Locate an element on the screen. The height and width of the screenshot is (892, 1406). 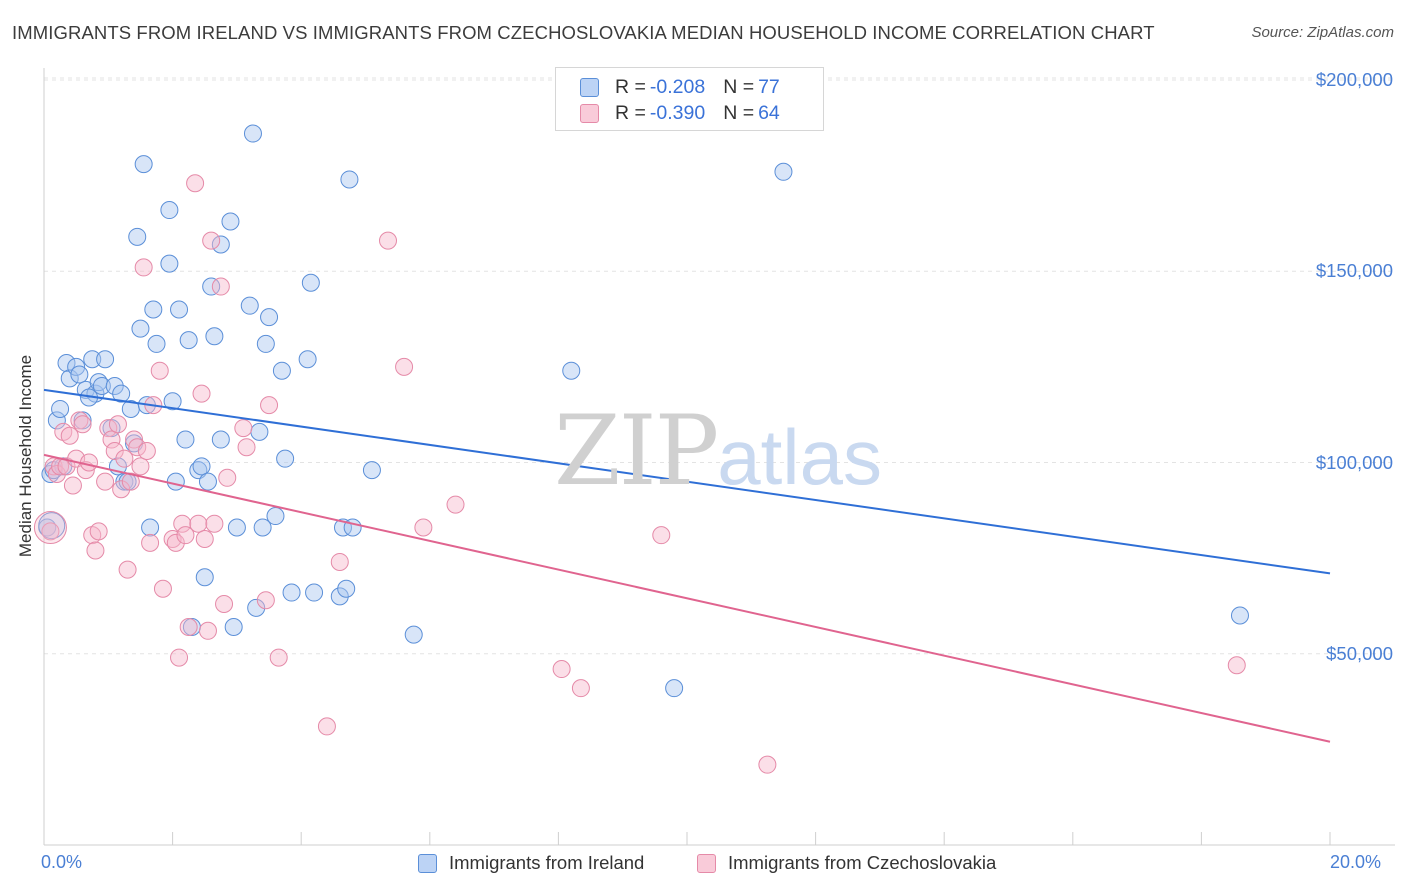
legend-row-ireland: R = -0.208 N = 77 is located at coordinates (680, 87).